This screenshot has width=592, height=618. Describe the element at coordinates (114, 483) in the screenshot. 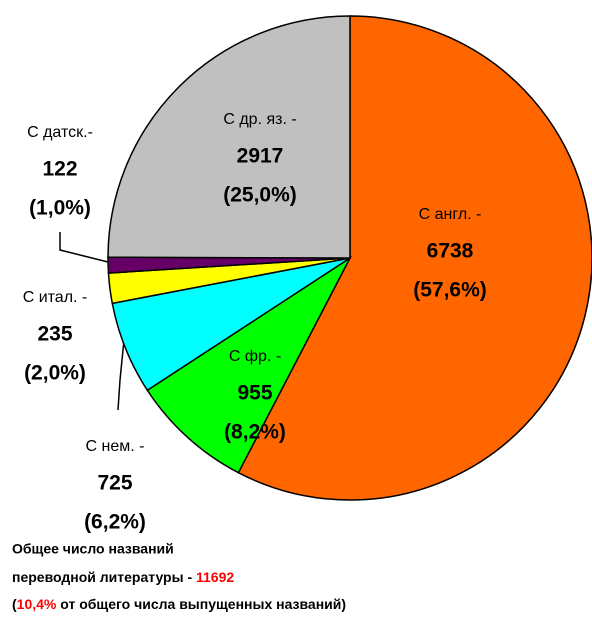

I see `slice-value: 725` at that location.